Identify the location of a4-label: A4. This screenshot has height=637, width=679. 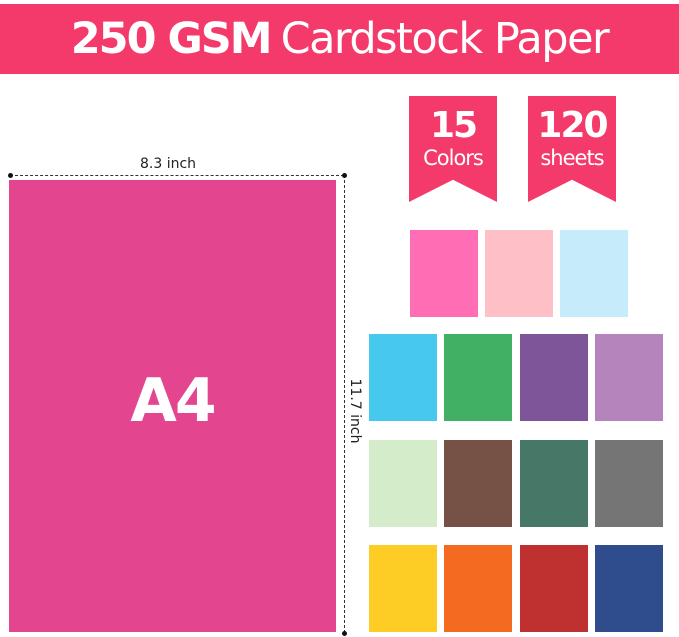
(173, 401).